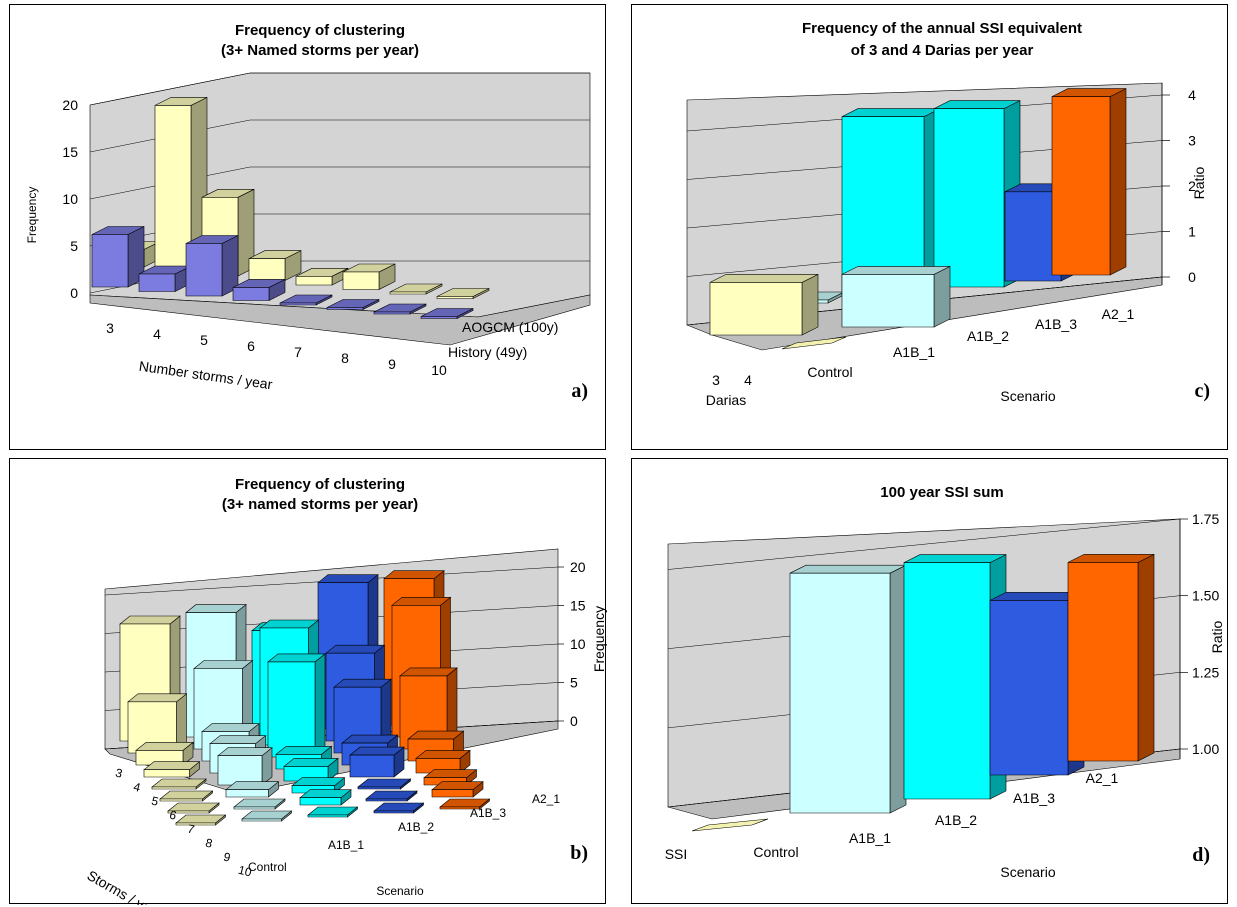 The image size is (1237, 907). Describe the element at coordinates (1205, 672) in the screenshot. I see `y-tick-label: 1.25` at that location.